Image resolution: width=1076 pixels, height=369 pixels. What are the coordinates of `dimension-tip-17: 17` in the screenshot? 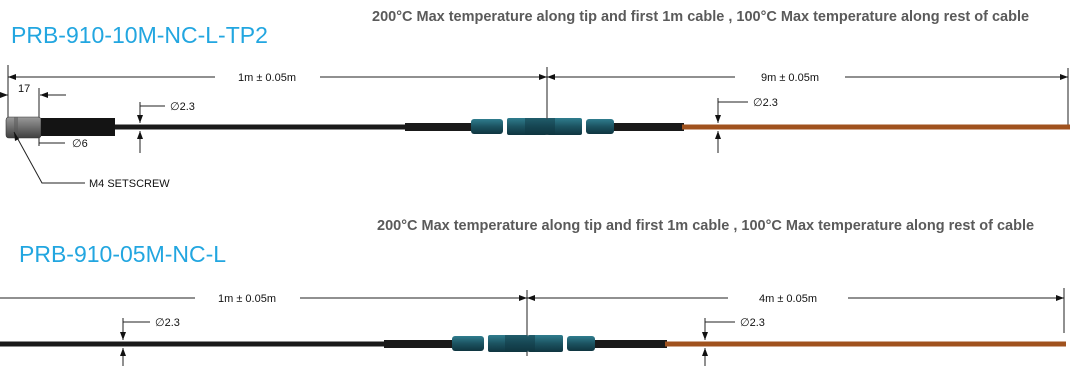 It's located at (33, 100).